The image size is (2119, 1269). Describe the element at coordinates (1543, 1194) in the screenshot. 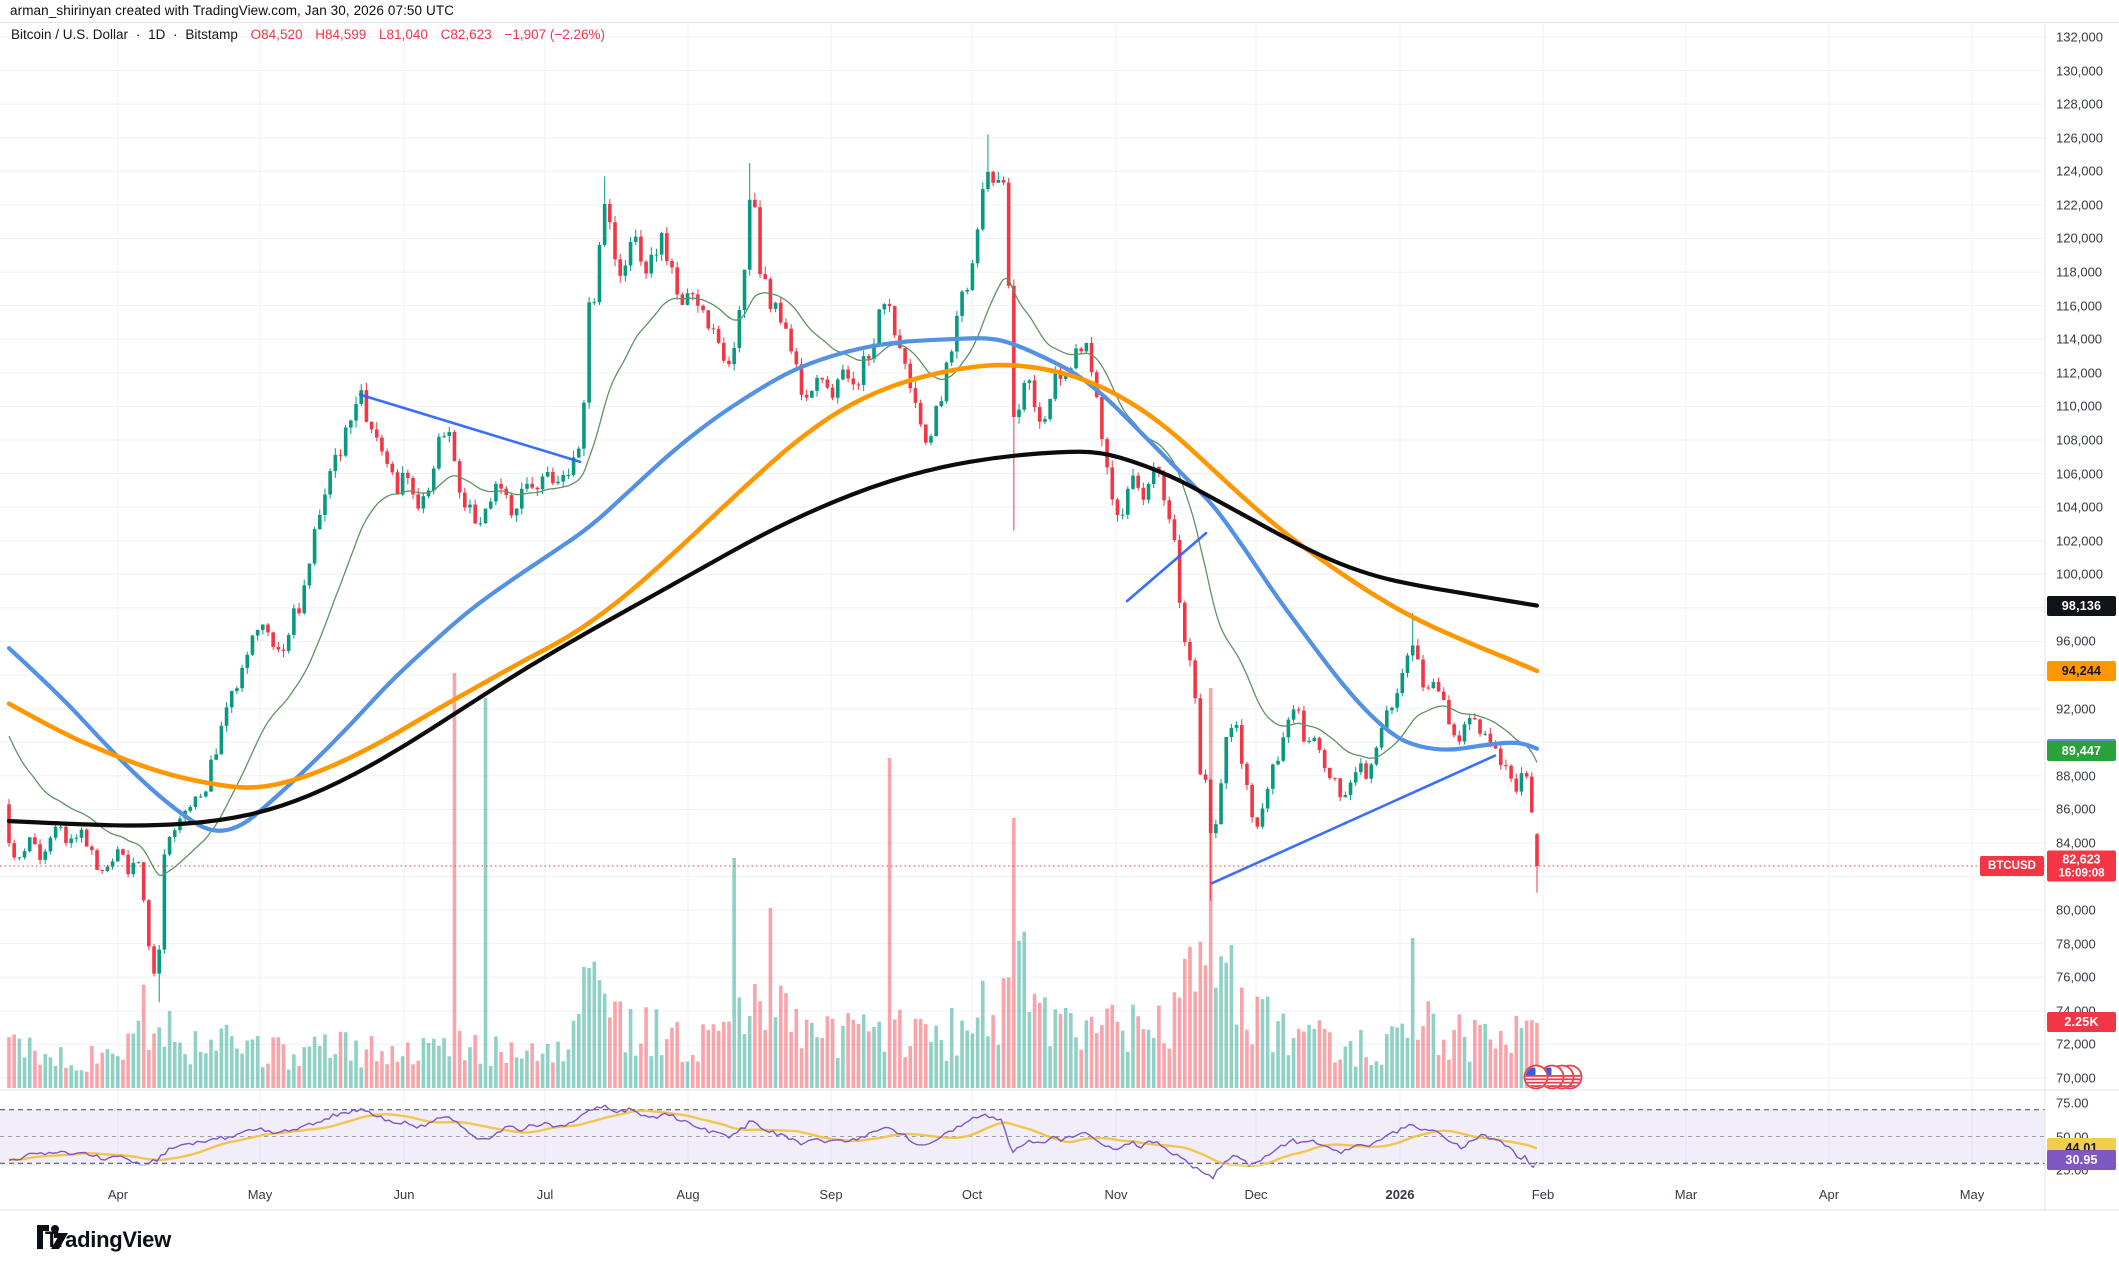

I see `x-axis-label: Feb` at that location.